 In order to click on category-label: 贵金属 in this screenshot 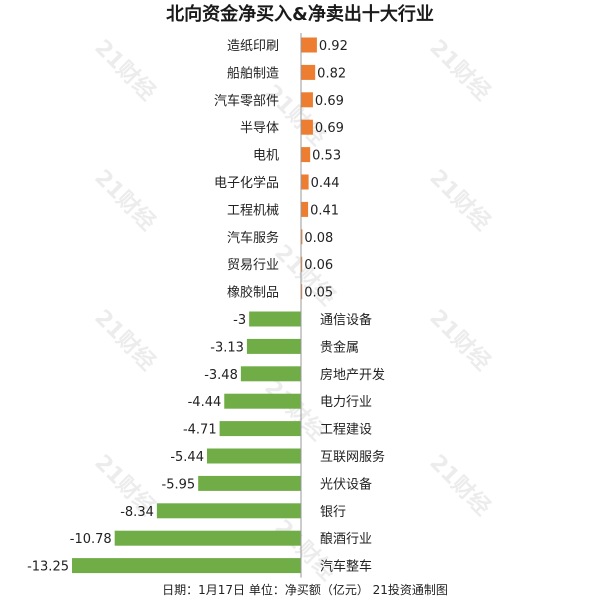, I will do `click(339, 347)`.